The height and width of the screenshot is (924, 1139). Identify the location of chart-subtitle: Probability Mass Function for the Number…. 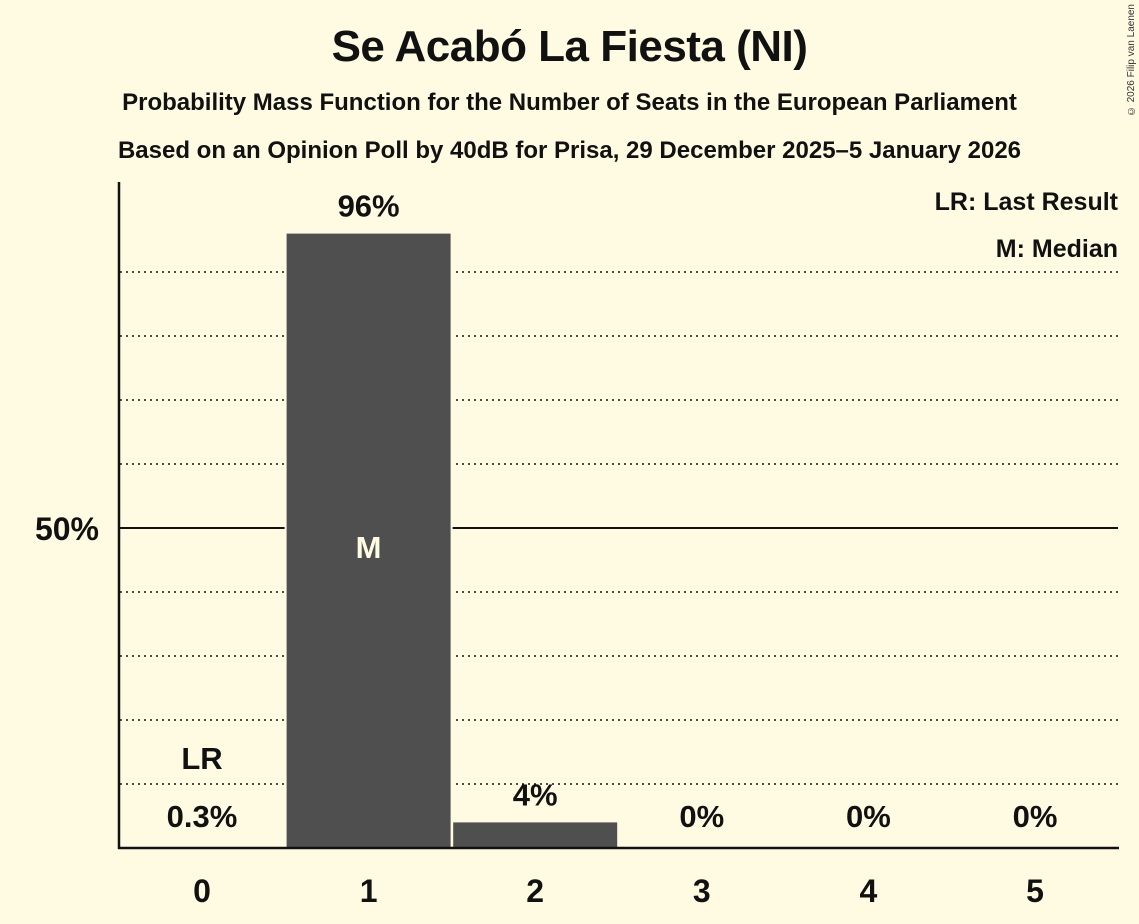
(569, 102).